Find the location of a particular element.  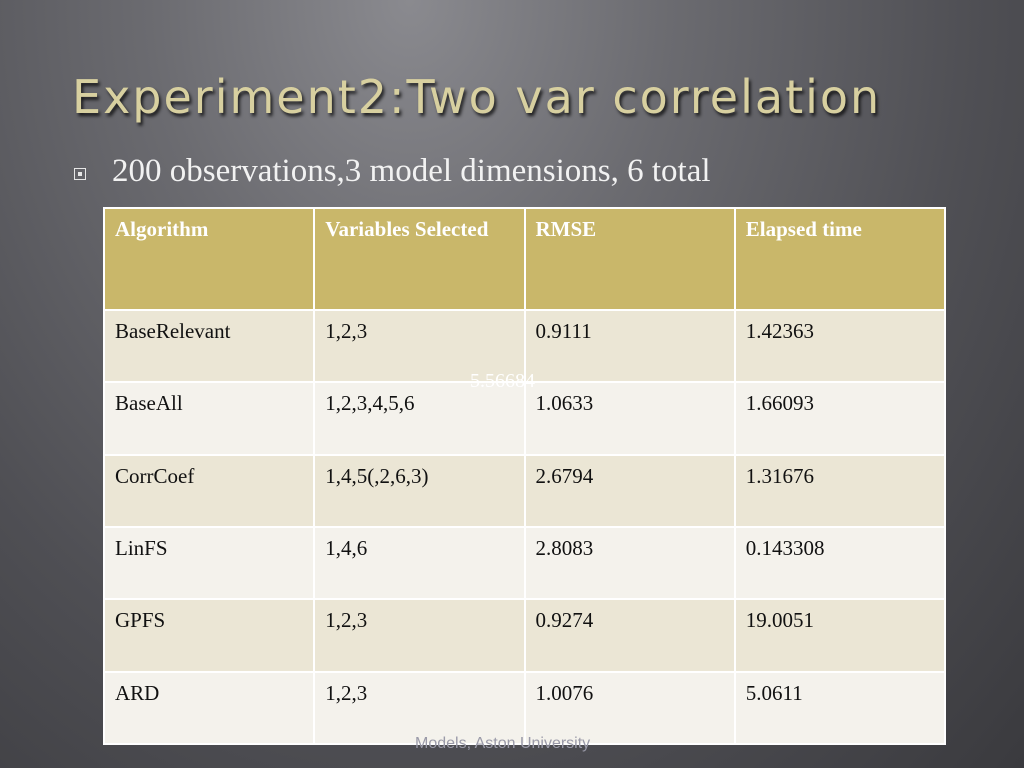

overlay-value-text: 5.56684 is located at coordinates (502, 381).